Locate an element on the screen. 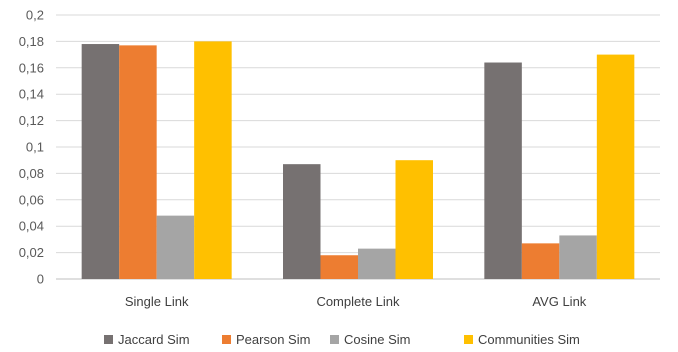 The image size is (678, 352). x-axis-category-labels: Single Link Complete Link AVG Link is located at coordinates (356, 301).